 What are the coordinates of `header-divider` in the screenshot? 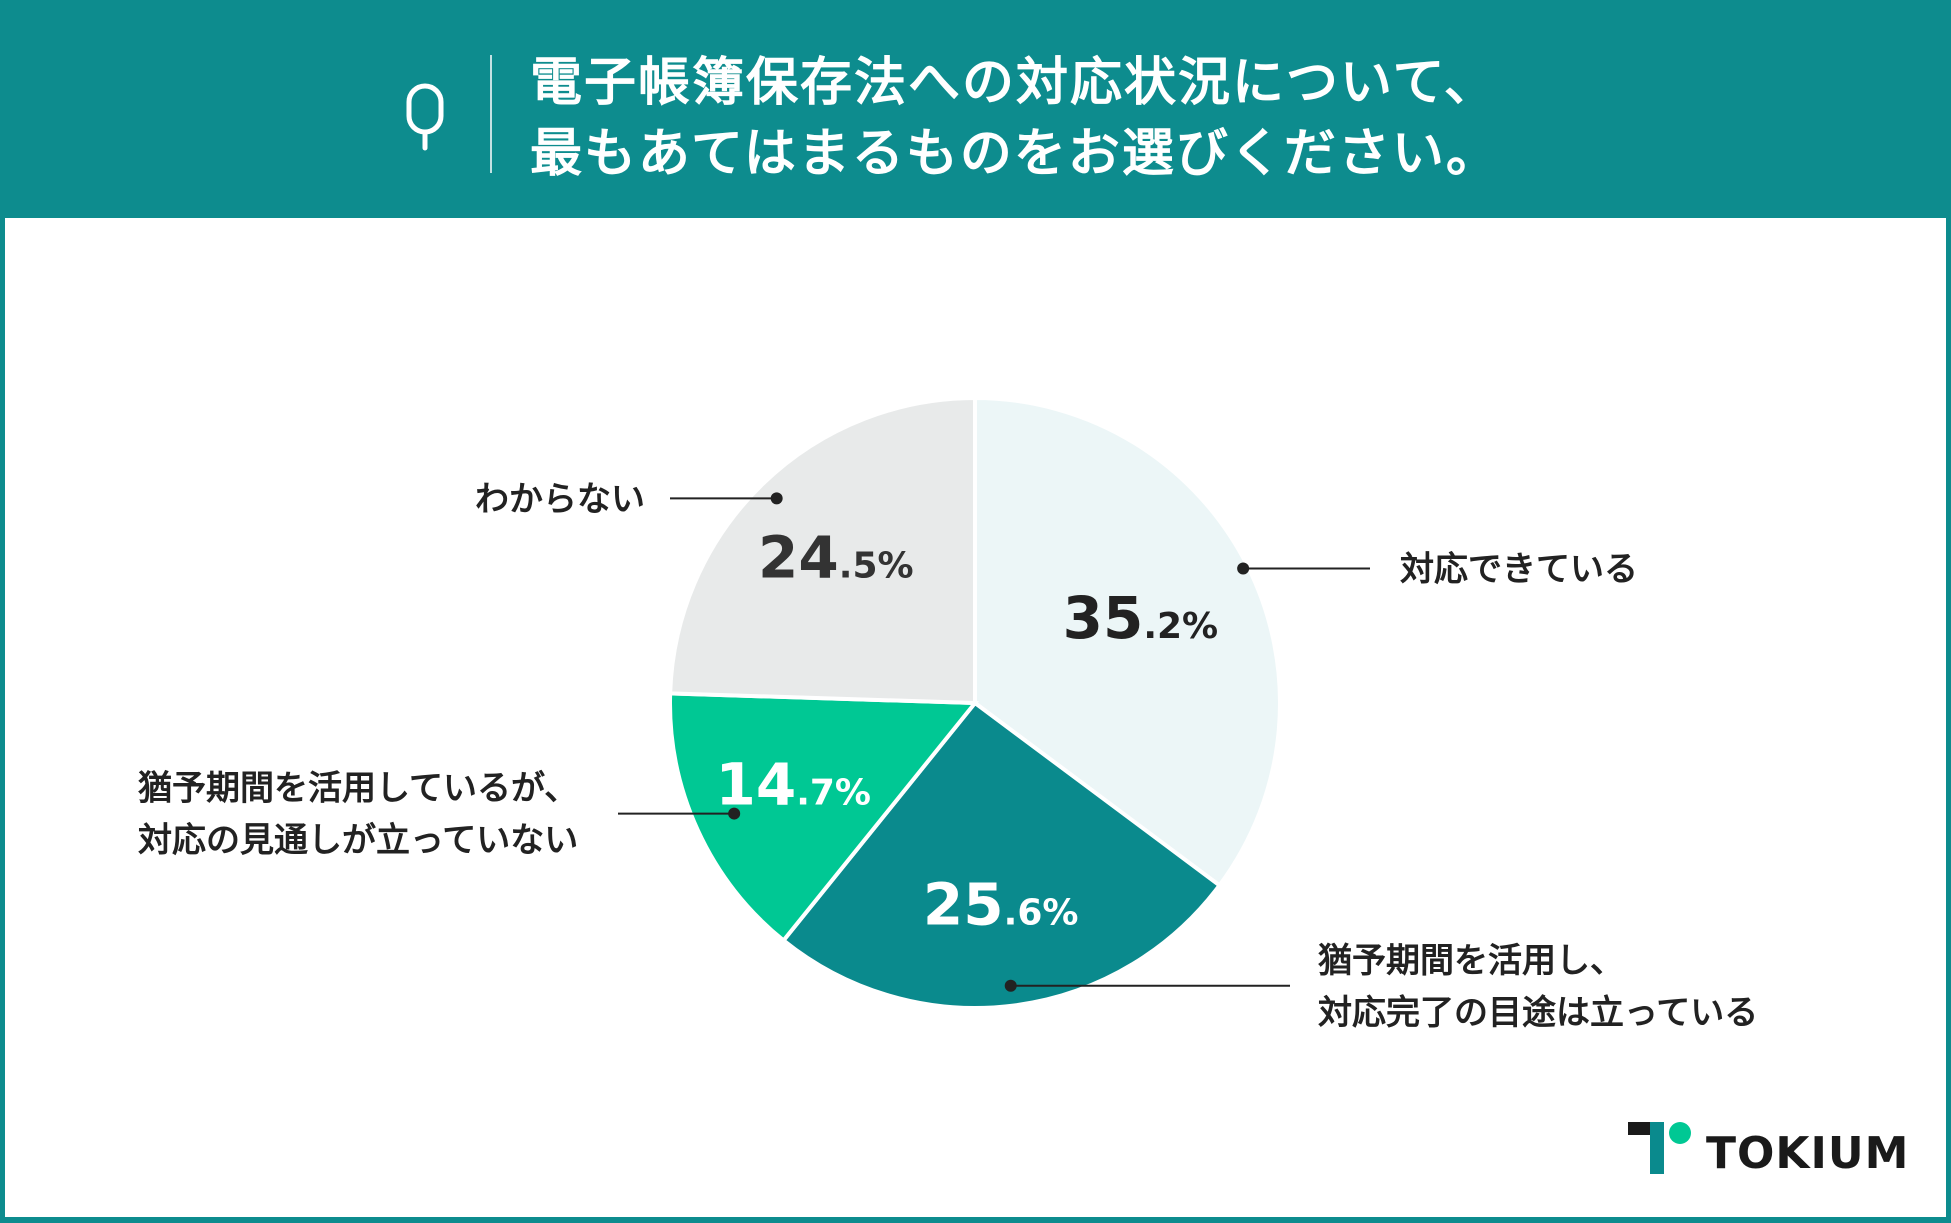 It's located at (491, 114).